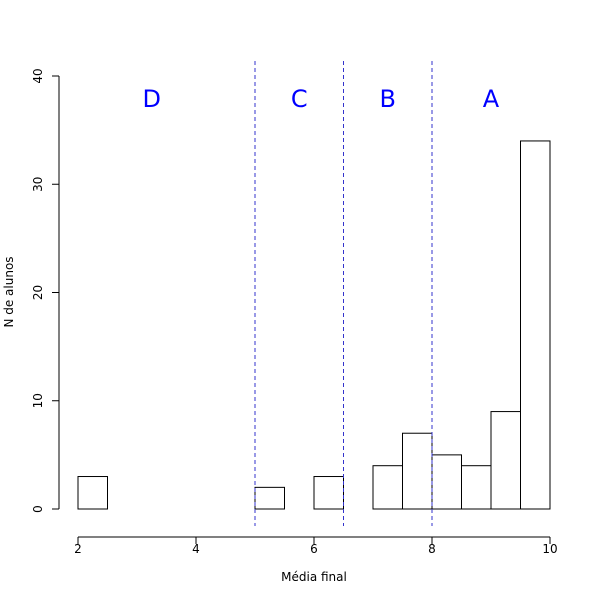 The height and width of the screenshot is (600, 600). Describe the element at coordinates (432, 549) in the screenshot. I see `x-tick-label: 8` at that location.